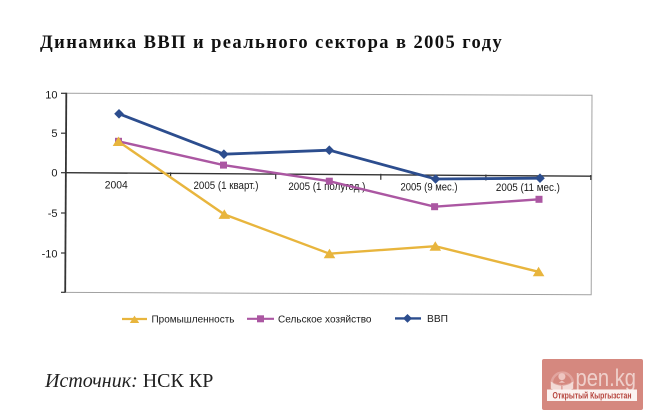 This screenshot has width=650, height=416. Describe the element at coordinates (226, 186) in the screenshot. I see `svg-text: 2005 (1 кварт.)` at that location.